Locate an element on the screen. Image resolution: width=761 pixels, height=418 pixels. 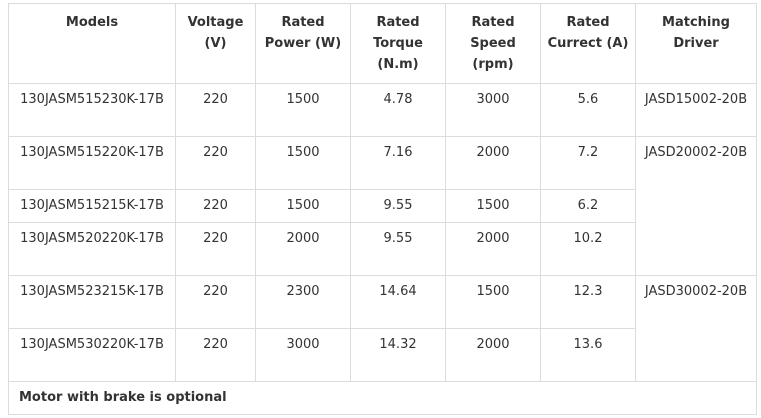
value-cell: 5.6 is located at coordinates (588, 110).